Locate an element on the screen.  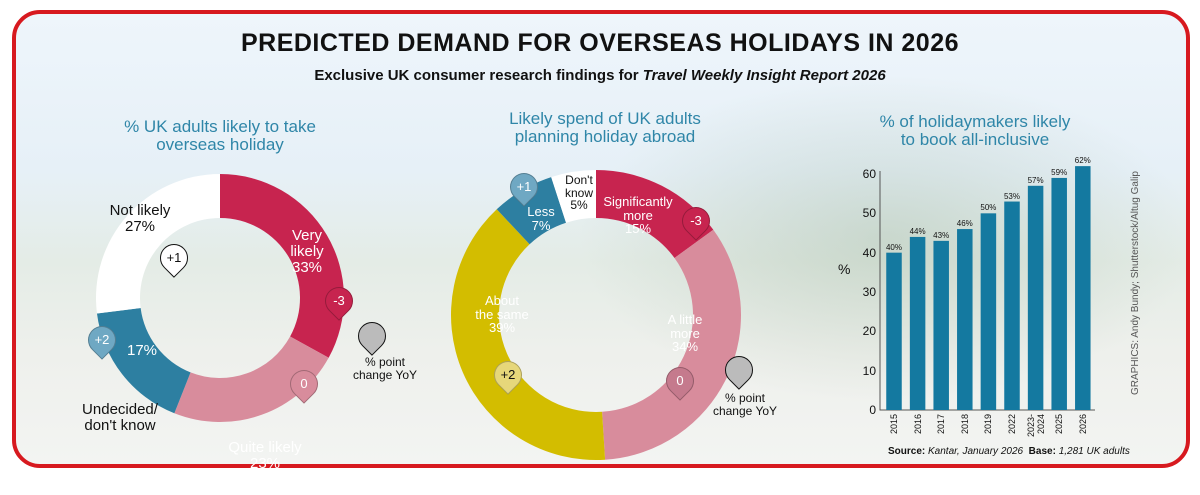
bar-data-label: 40% is located at coordinates (893, 247).